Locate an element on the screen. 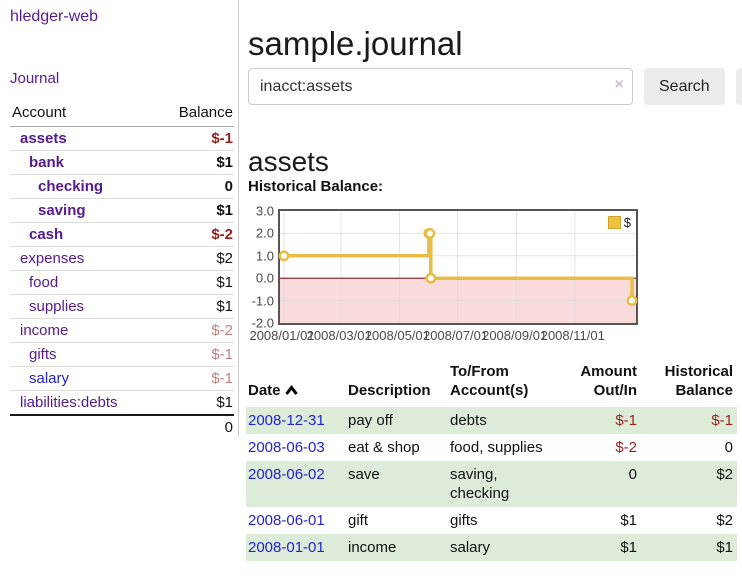 This screenshot has height=582, width=742. app-title-link: hledger-web is located at coordinates (54, 16).